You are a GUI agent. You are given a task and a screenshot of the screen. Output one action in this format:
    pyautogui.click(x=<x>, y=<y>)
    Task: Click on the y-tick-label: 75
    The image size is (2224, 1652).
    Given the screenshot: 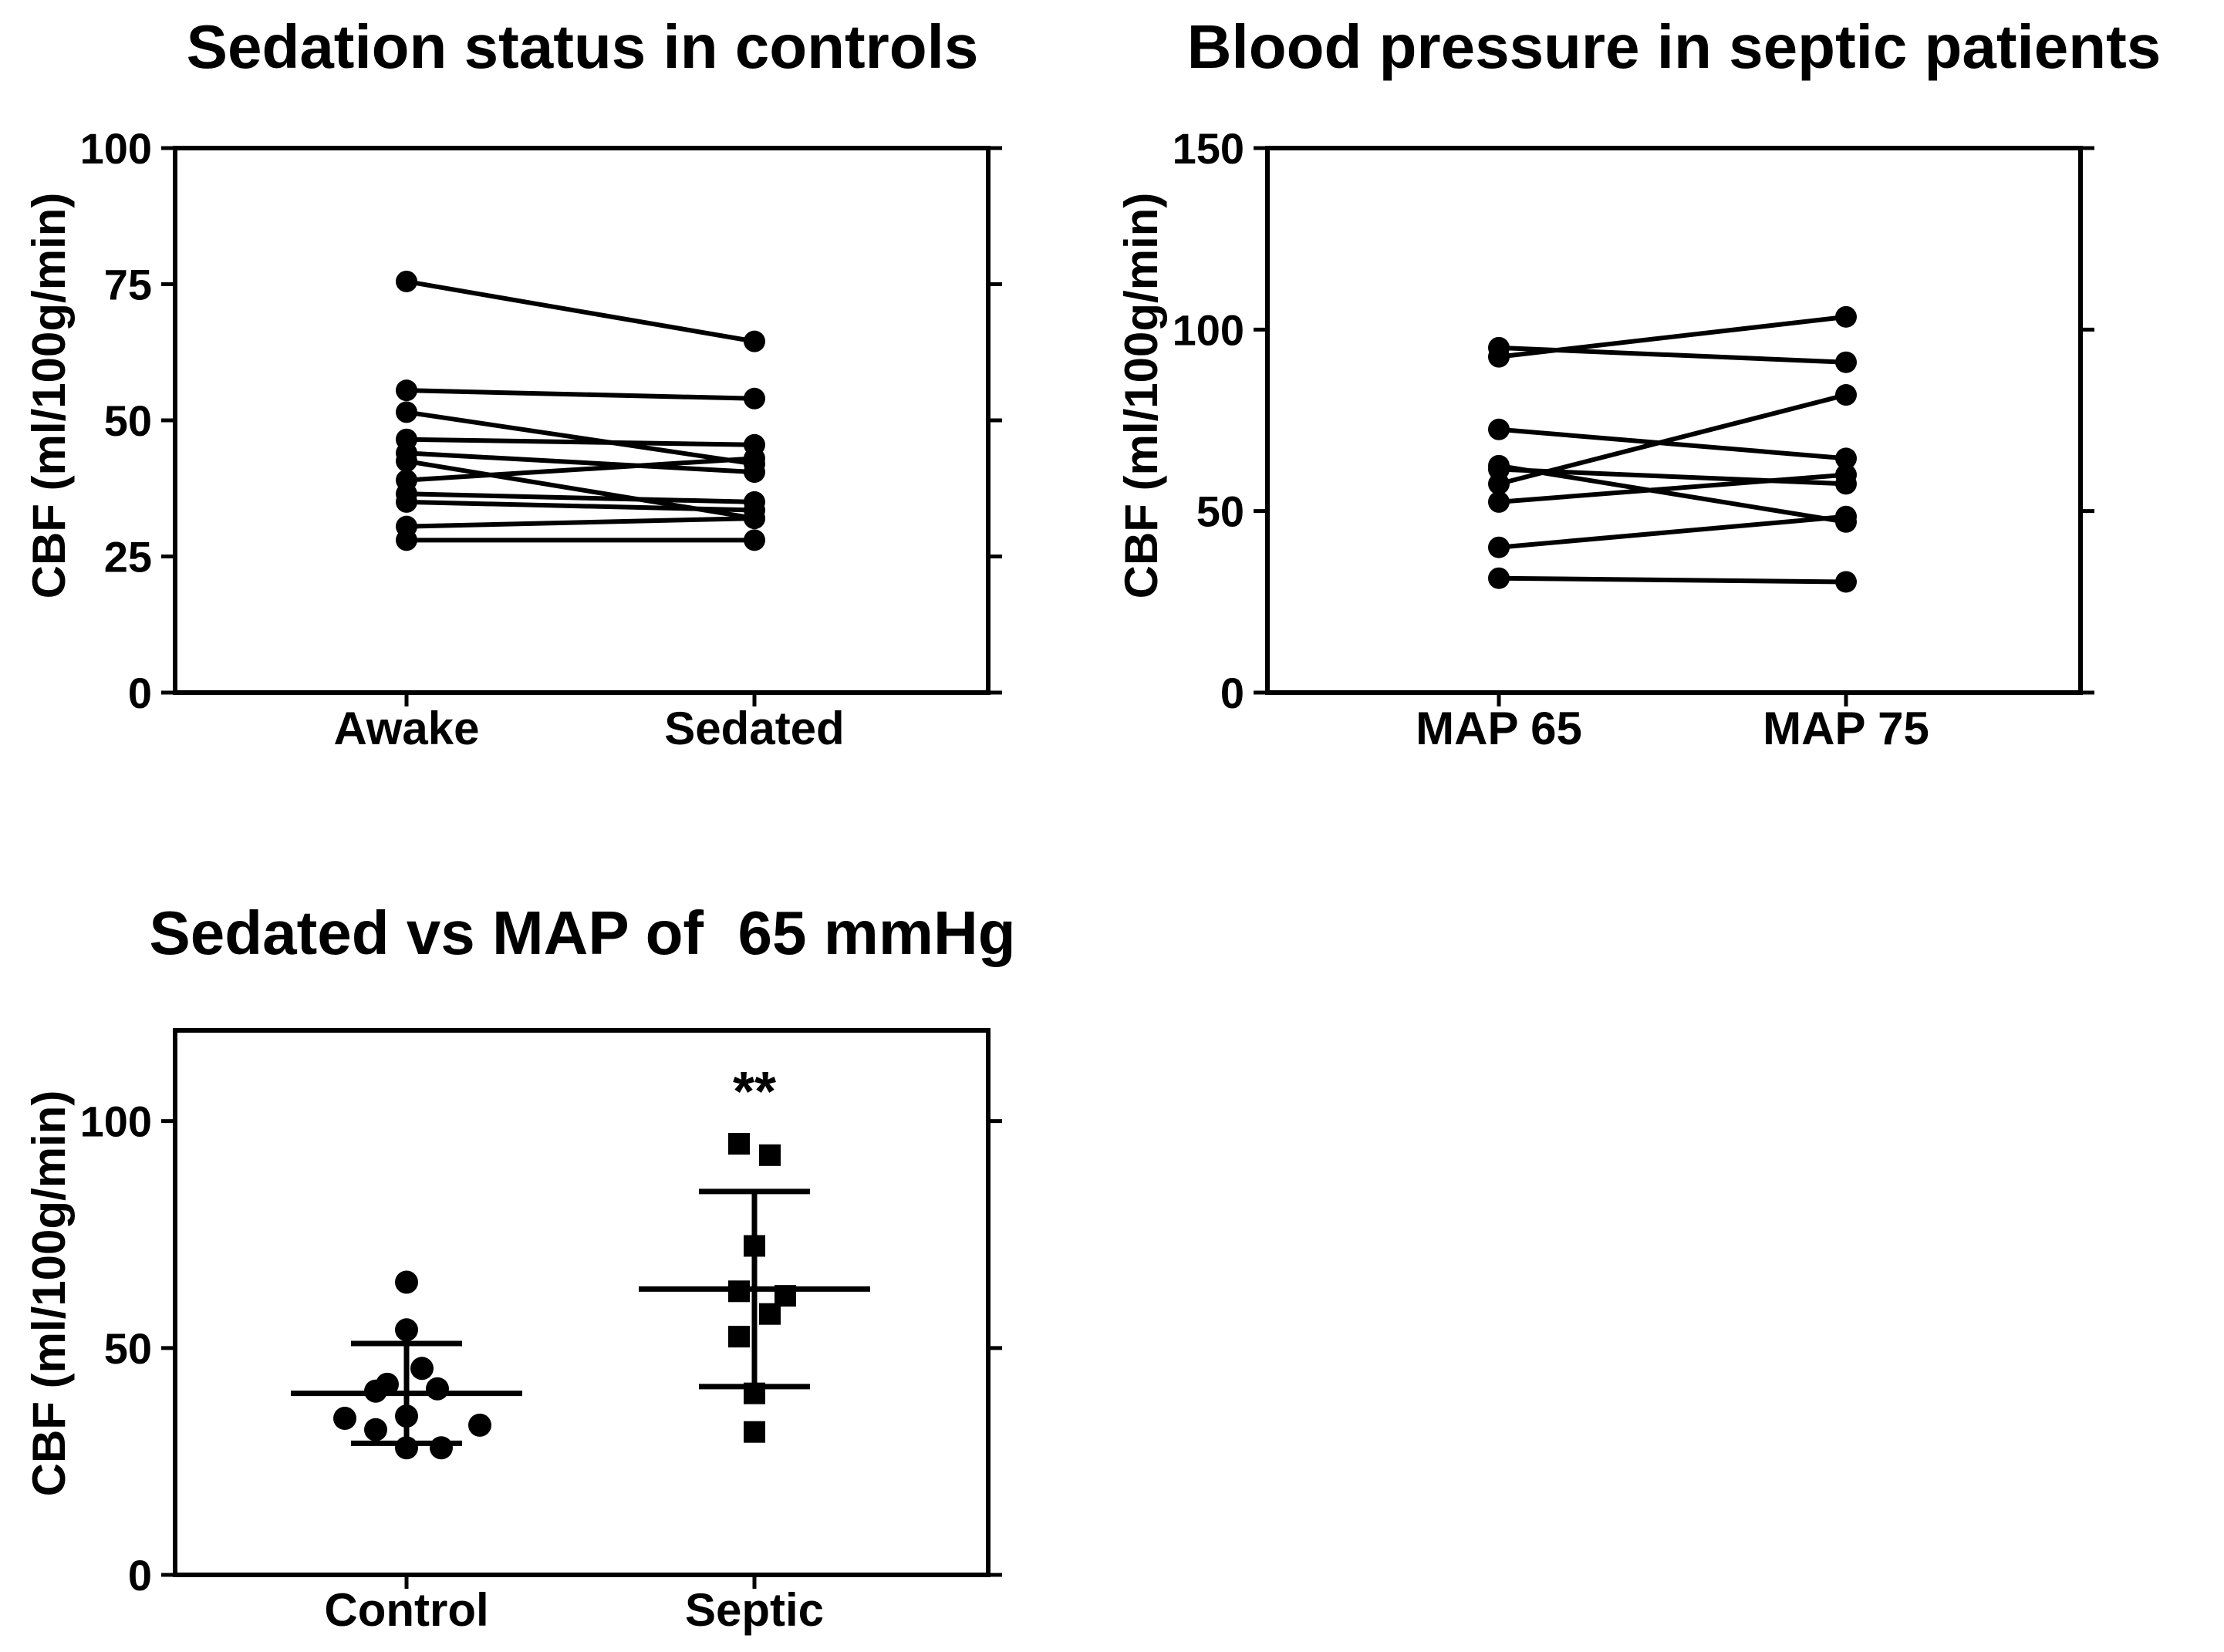 What is the action you would take?
    pyautogui.click(x=128, y=285)
    